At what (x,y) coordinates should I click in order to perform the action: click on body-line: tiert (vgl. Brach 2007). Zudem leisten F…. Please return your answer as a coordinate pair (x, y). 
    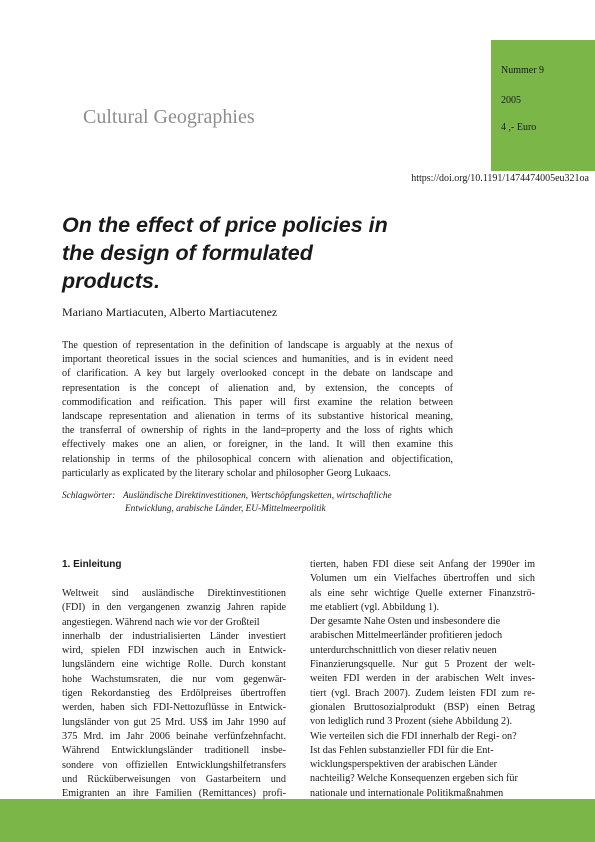
    Looking at the image, I should click on (422, 693).